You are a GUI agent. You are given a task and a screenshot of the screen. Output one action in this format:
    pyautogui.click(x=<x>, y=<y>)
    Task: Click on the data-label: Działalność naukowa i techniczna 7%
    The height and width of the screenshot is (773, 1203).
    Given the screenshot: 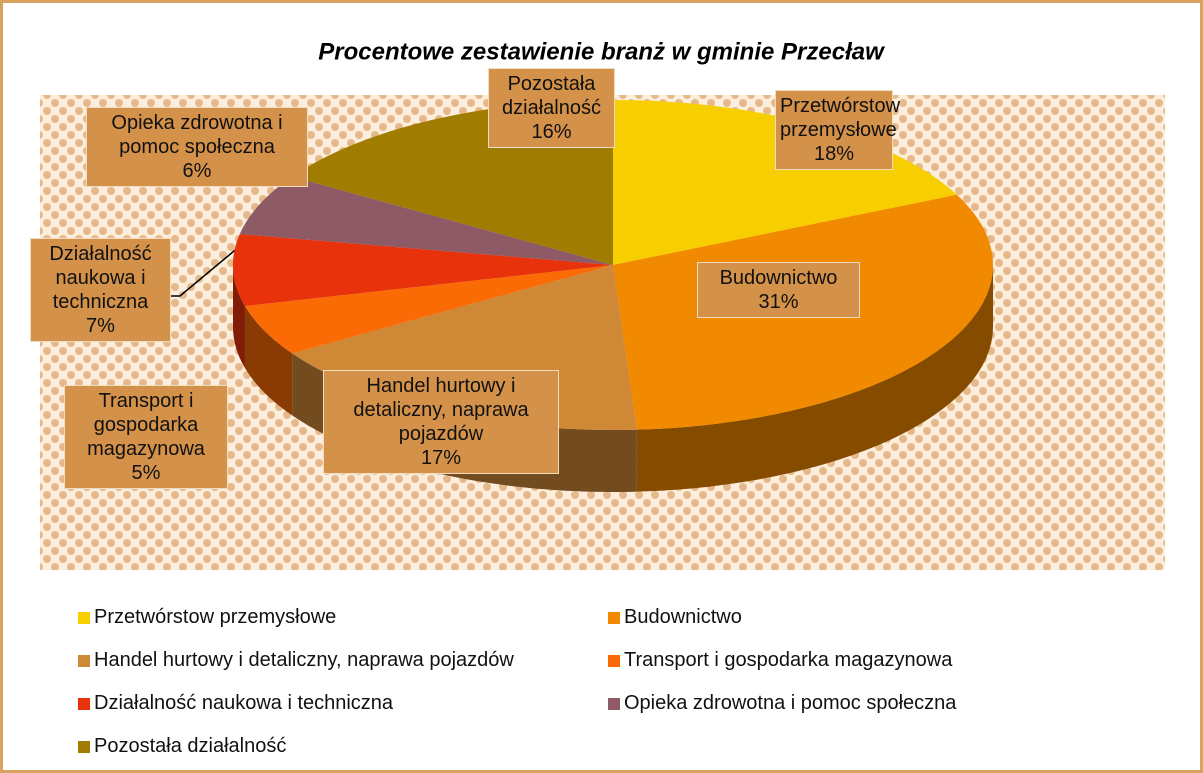 What is the action you would take?
    pyautogui.click(x=100, y=290)
    